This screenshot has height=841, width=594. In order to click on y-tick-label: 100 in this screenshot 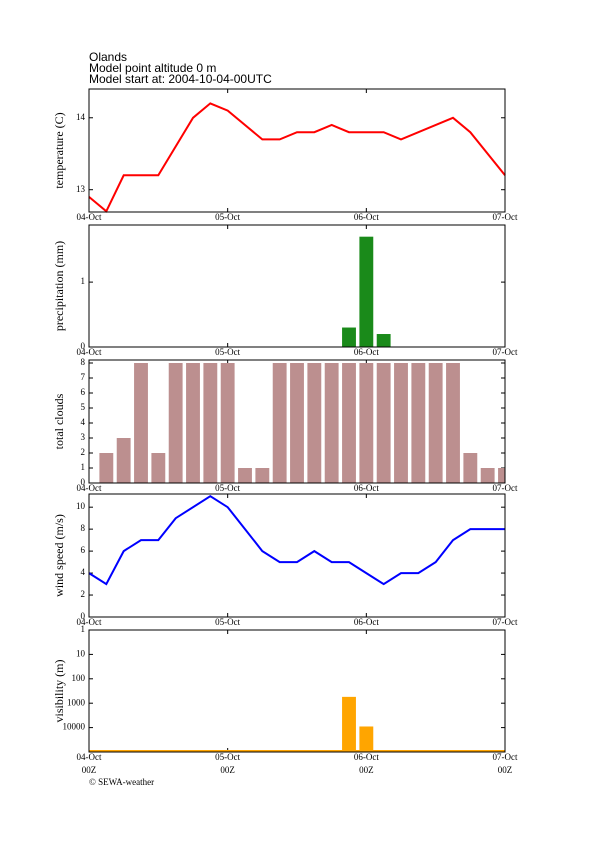, I will do `click(79, 678)`.